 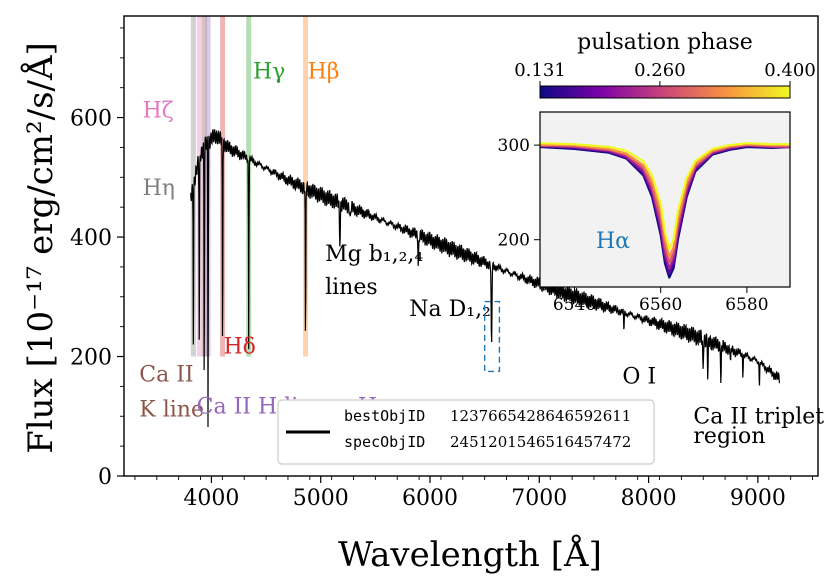 I want to click on x-axis-ticks: 4000 5000 6000 7000 8000 9000, so click(x=473, y=493).